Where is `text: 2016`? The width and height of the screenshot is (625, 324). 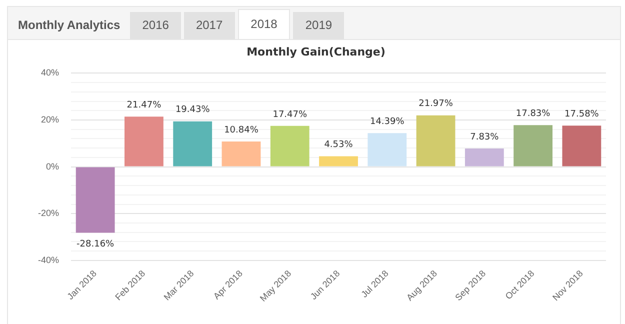 text: 2016 is located at coordinates (155, 25).